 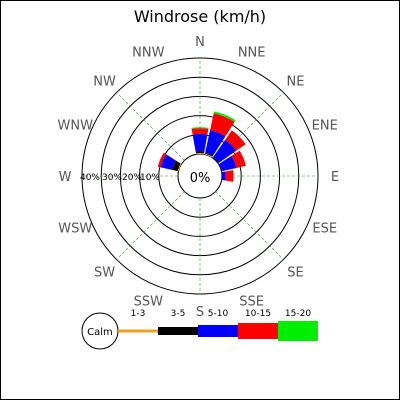 I want to click on legend: Calm 1-3 3-5 5-10 10-15 15-20, so click(x=199, y=329).